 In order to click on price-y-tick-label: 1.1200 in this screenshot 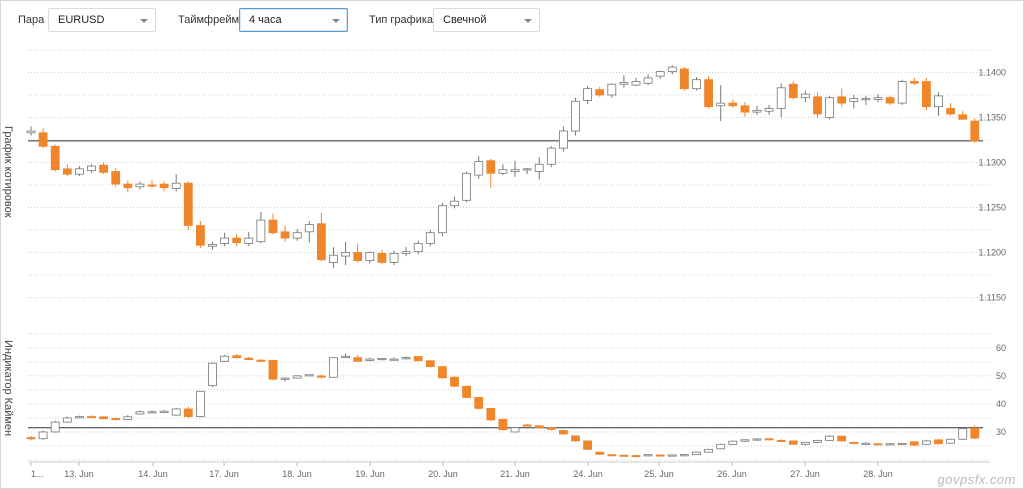, I will do `click(992, 253)`.